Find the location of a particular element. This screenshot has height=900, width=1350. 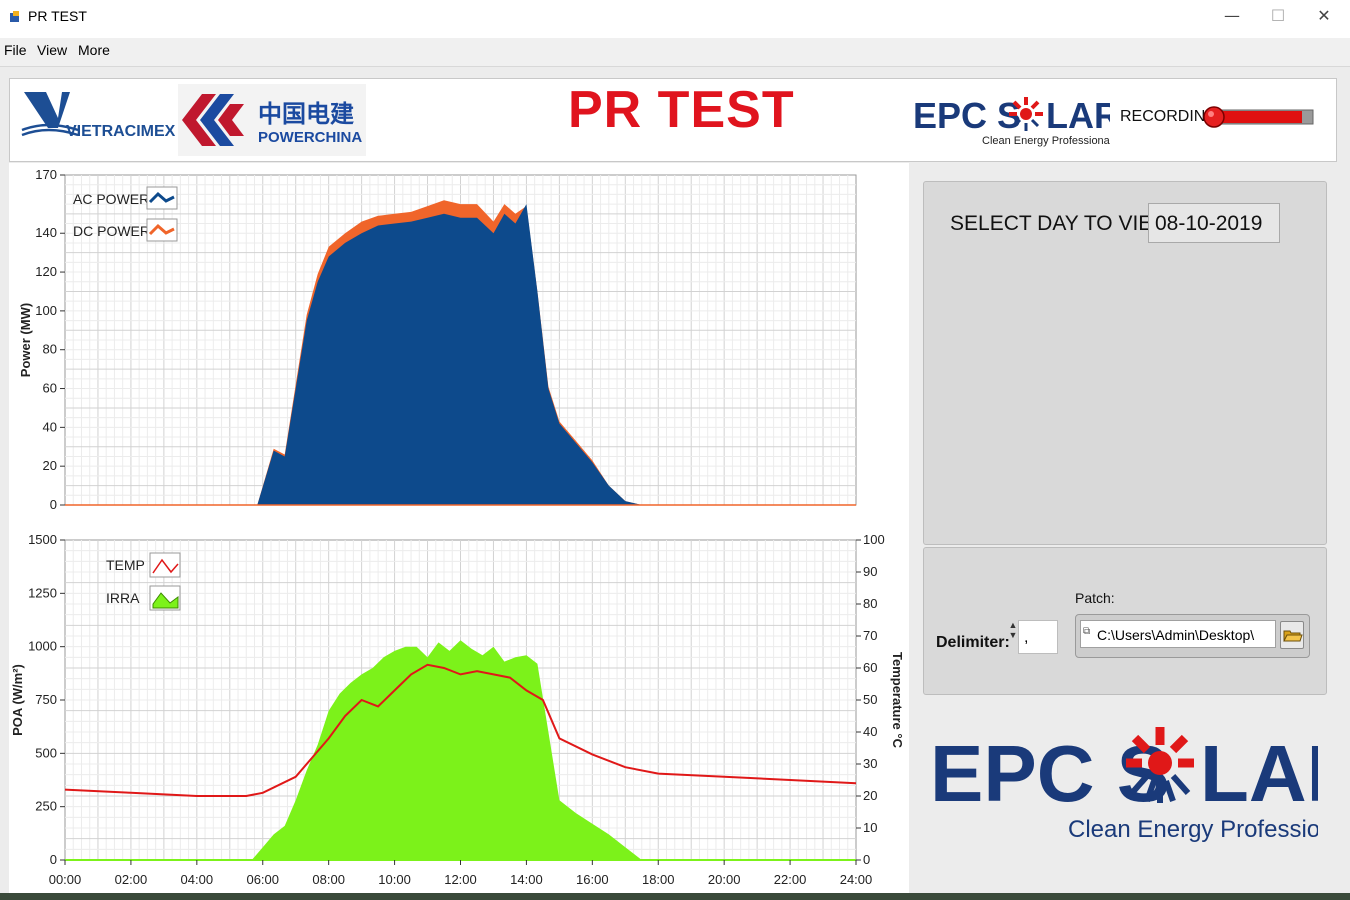

legend-dc-power-icon is located at coordinates (161, 229).